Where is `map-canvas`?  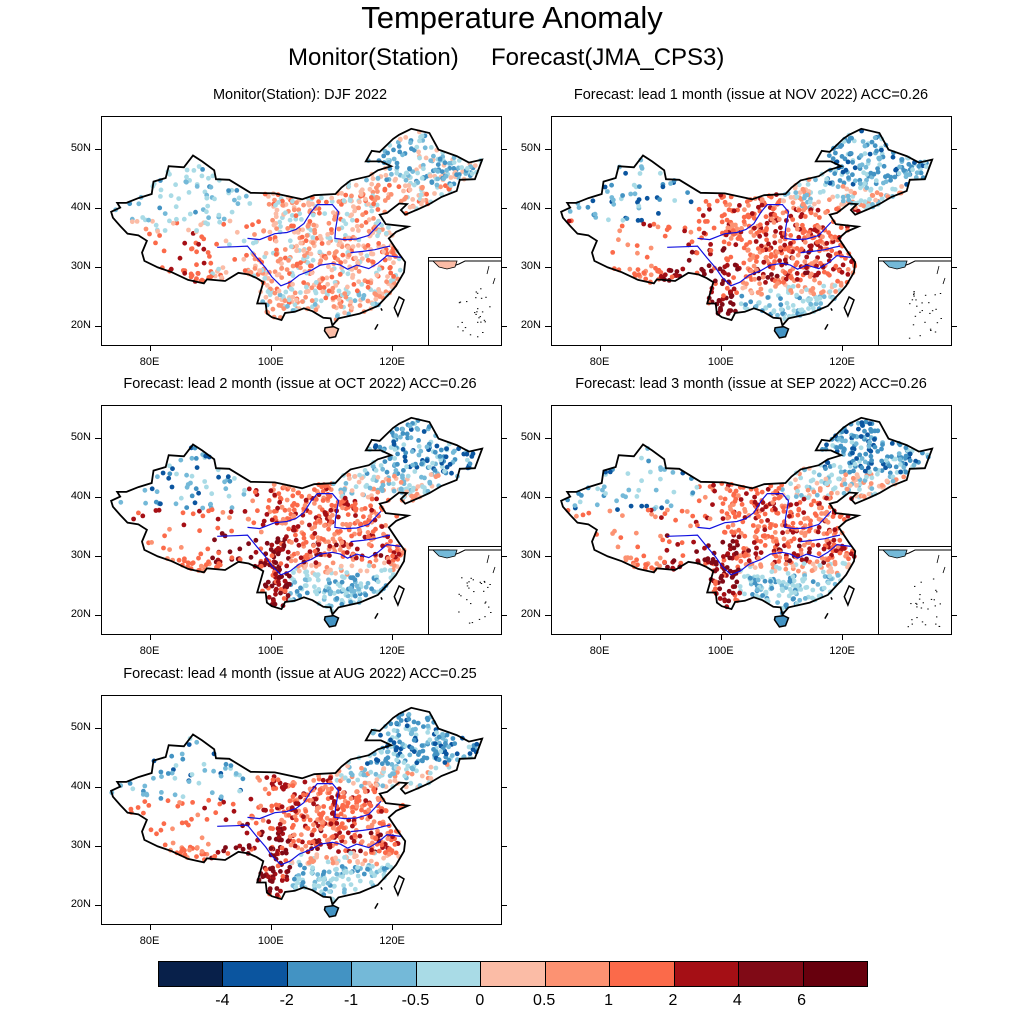
map-canvas is located at coordinates (747, 233).